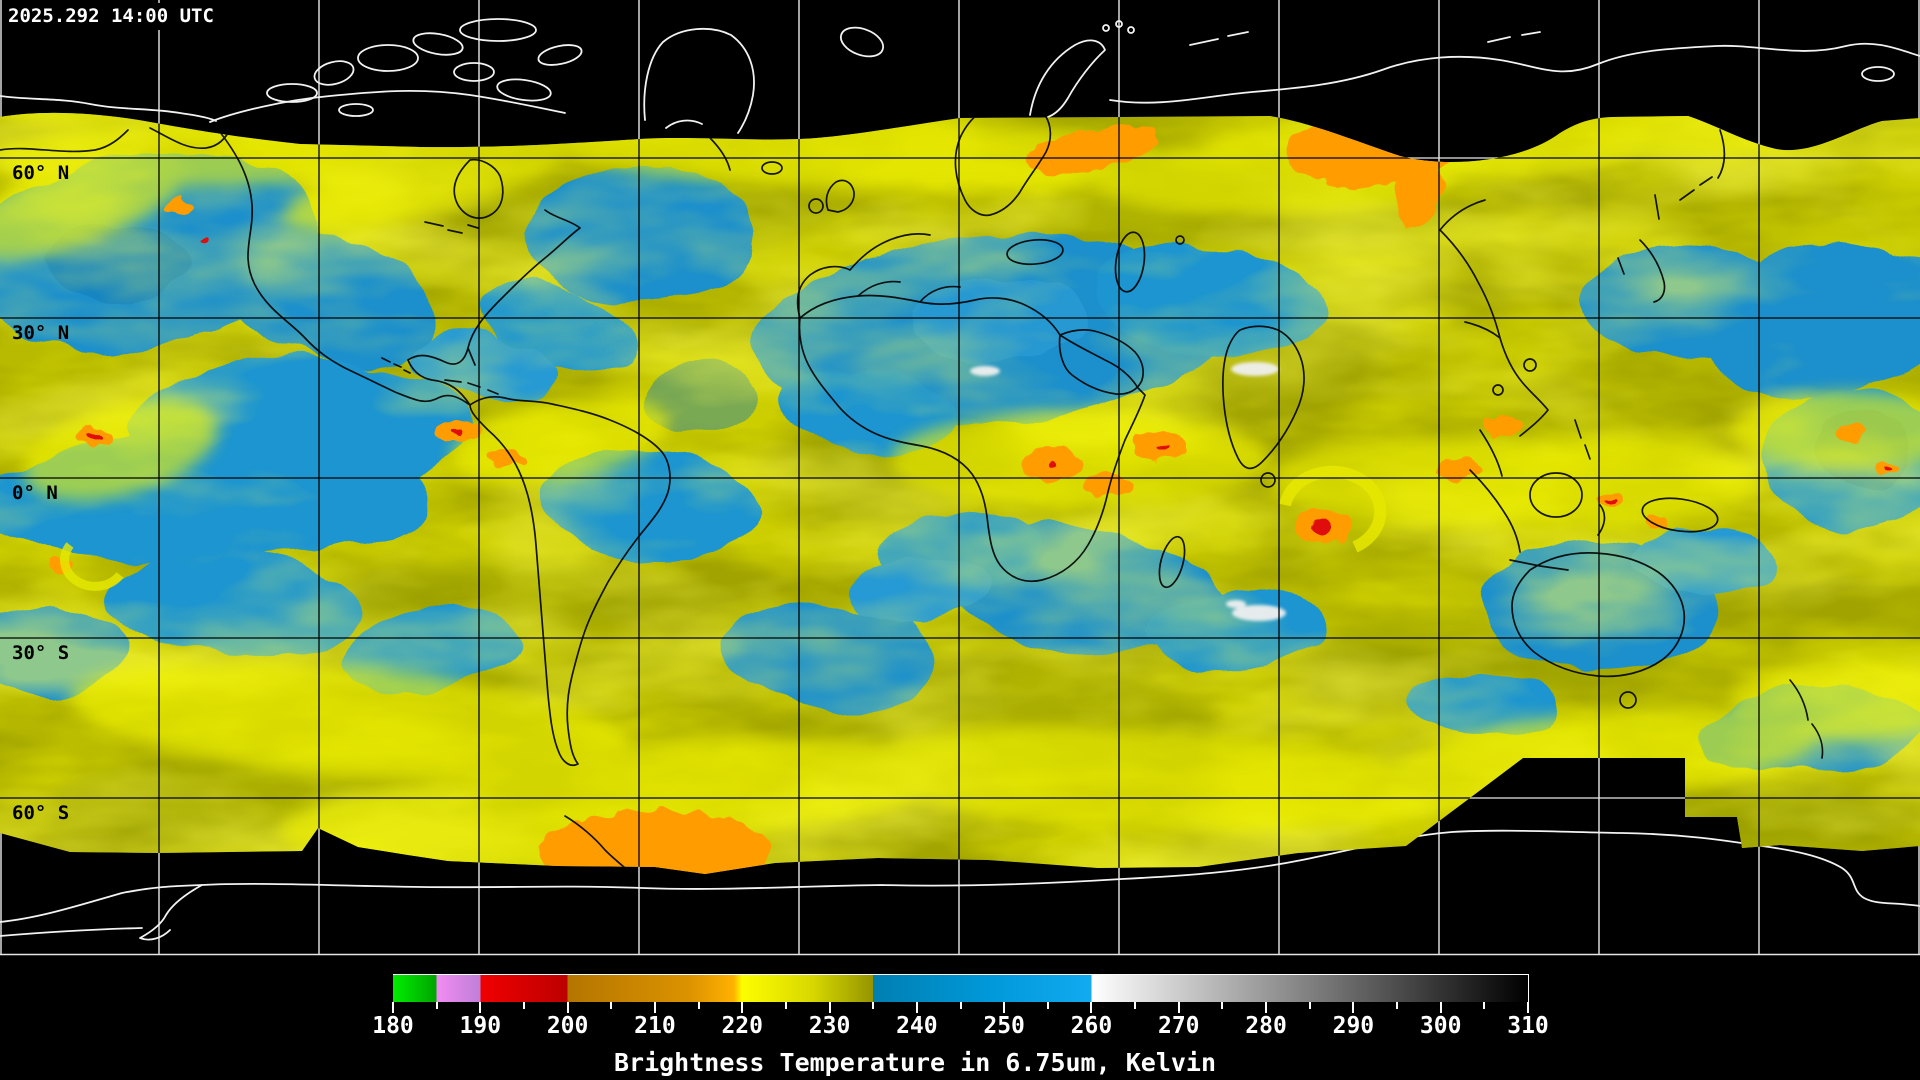 The width and height of the screenshot is (1920, 1080). What do you see at coordinates (917, 1026) in the screenshot?
I see `colorbar-tick-label: 240` at bounding box center [917, 1026].